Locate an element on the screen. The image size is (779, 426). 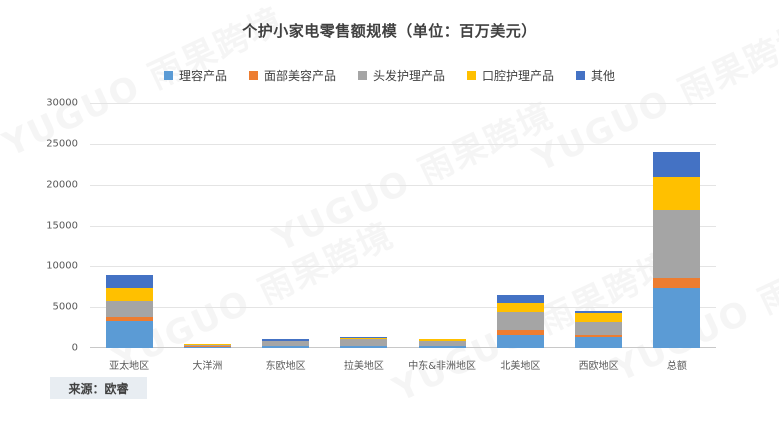
legend-label: 理容产品 is located at coordinates (202, 76).